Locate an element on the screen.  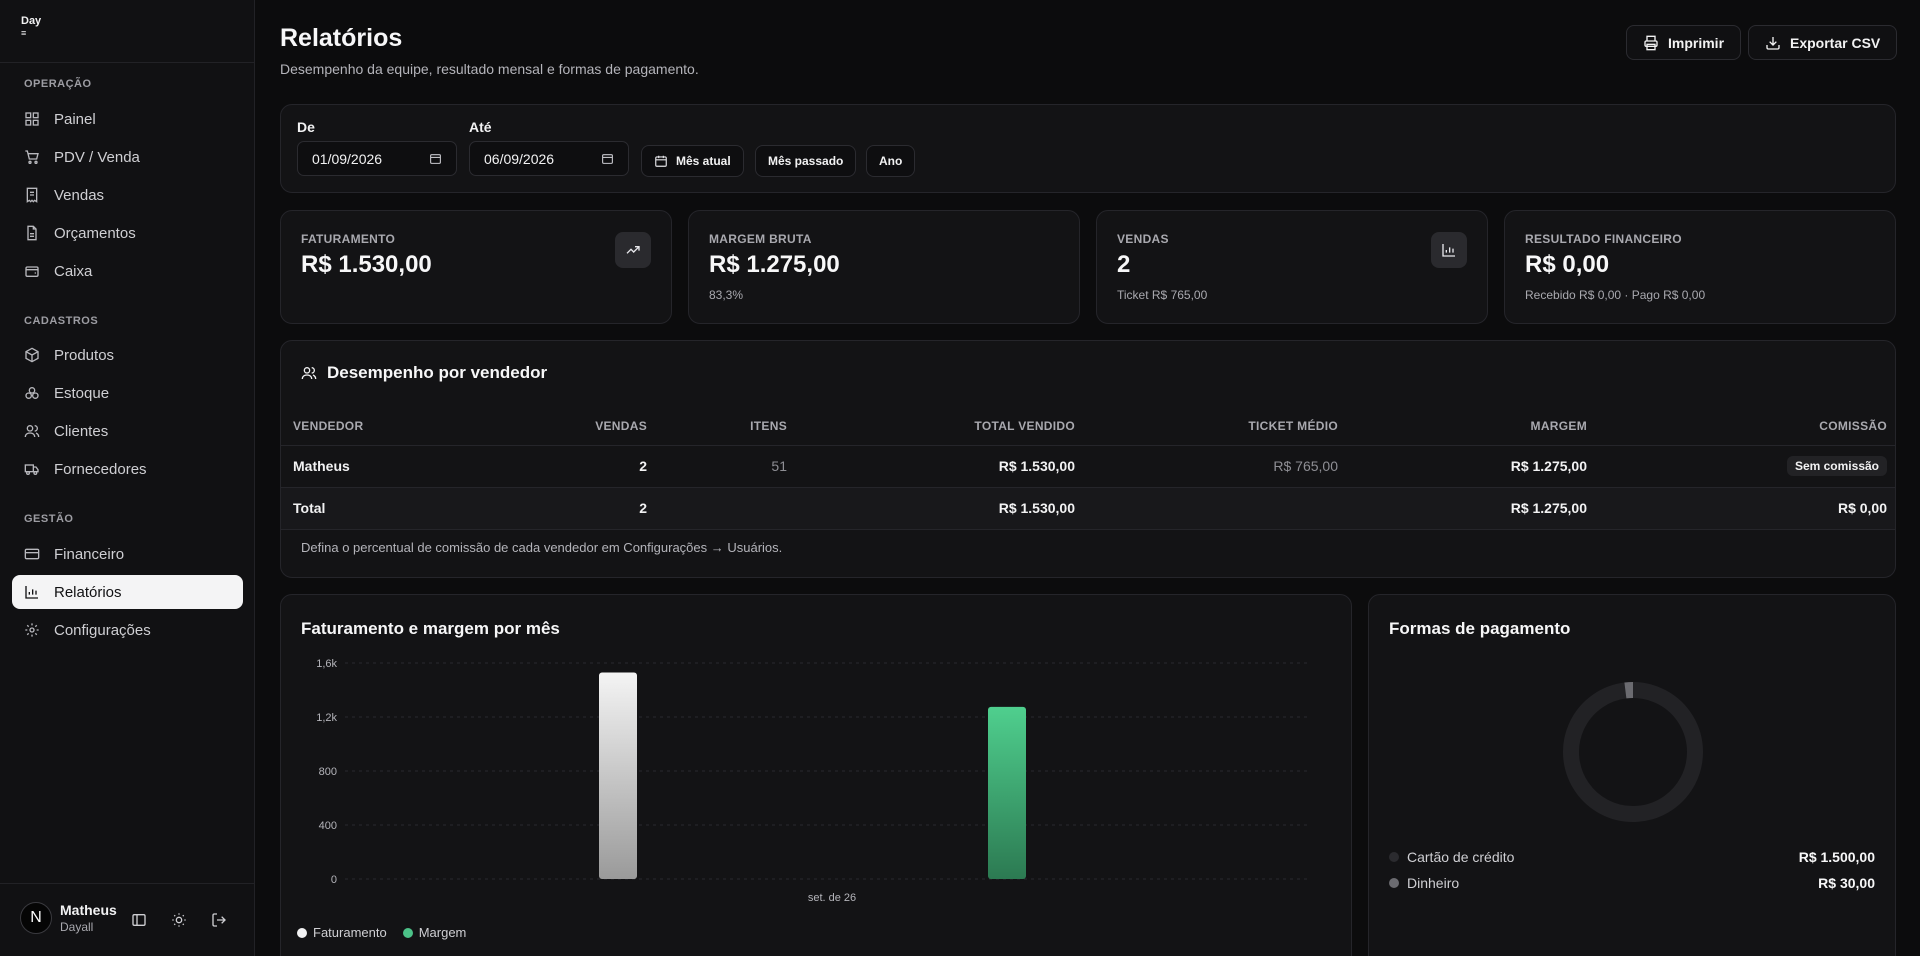
cell-comissao: Sem comissão is located at coordinates (1747, 466).